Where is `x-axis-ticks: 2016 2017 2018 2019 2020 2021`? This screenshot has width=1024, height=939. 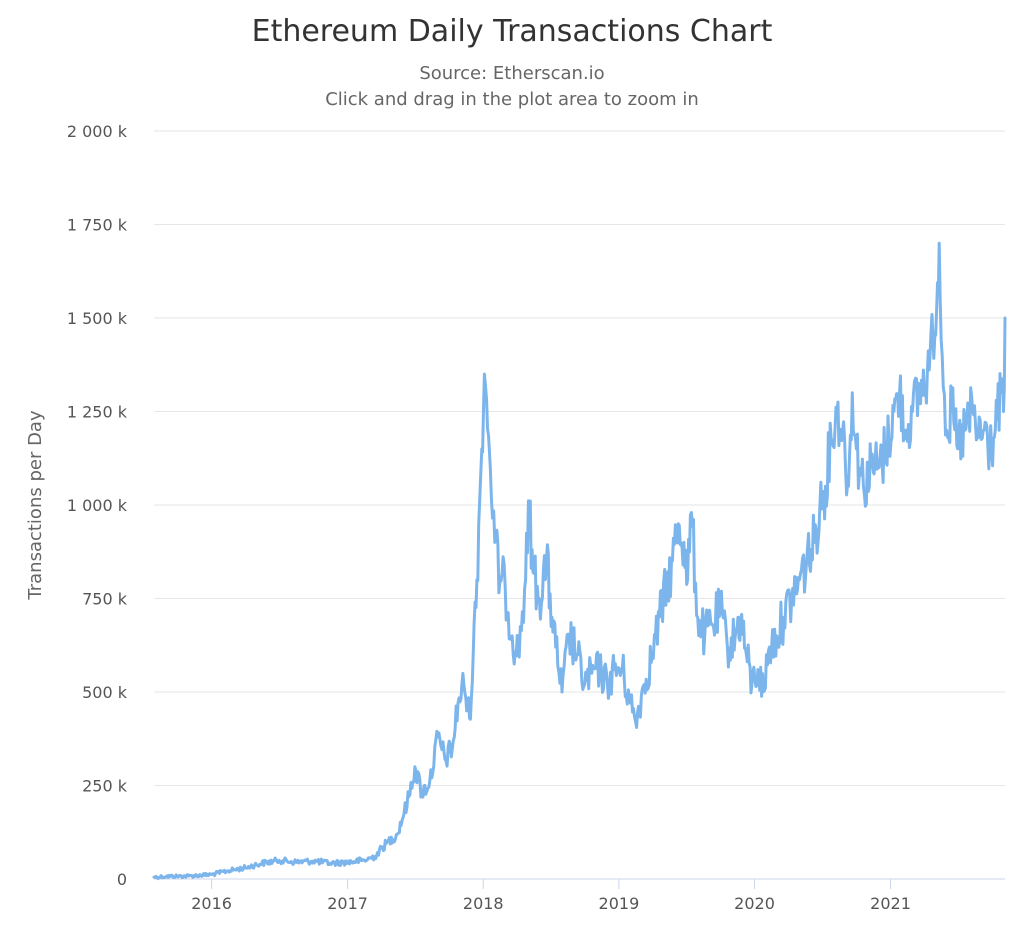 x-axis-ticks: 2016 2017 2018 2019 2020 2021 is located at coordinates (551, 896).